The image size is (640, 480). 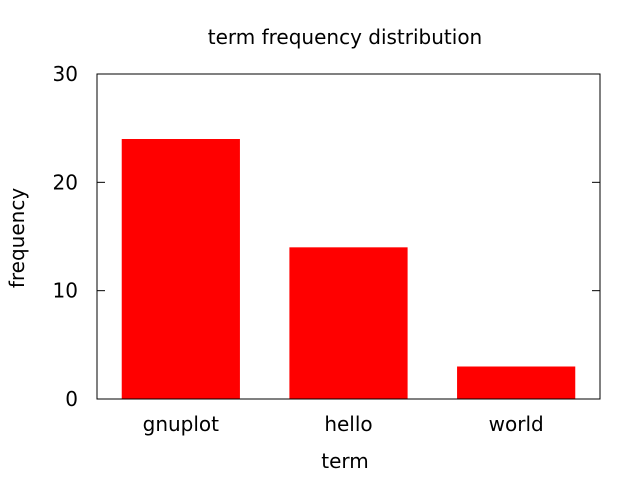 What do you see at coordinates (65, 74) in the screenshot?
I see `y-tick-label: 30` at bounding box center [65, 74].